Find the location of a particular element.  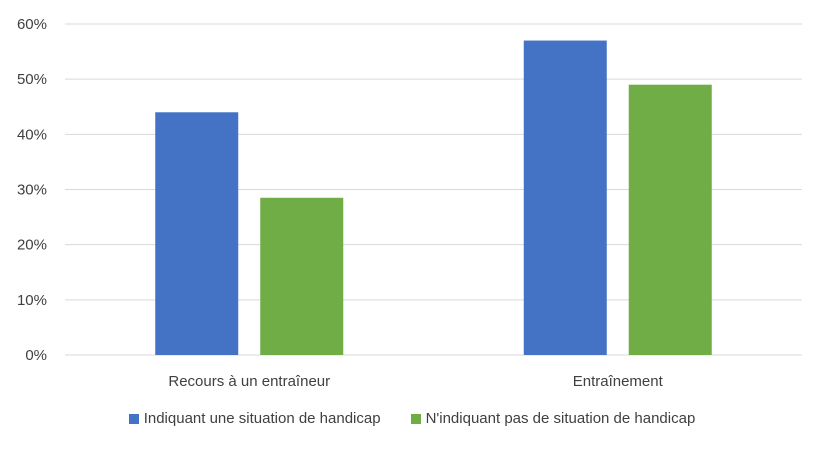

legend-item-series-2: N'indiquant pas de situation de handicap is located at coordinates (553, 418).